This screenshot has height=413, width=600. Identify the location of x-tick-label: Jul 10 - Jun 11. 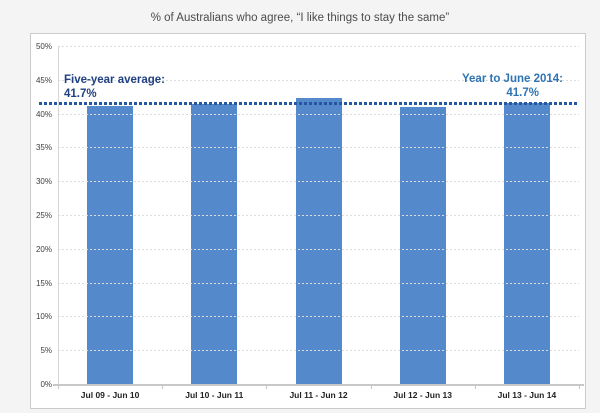
(214, 395).